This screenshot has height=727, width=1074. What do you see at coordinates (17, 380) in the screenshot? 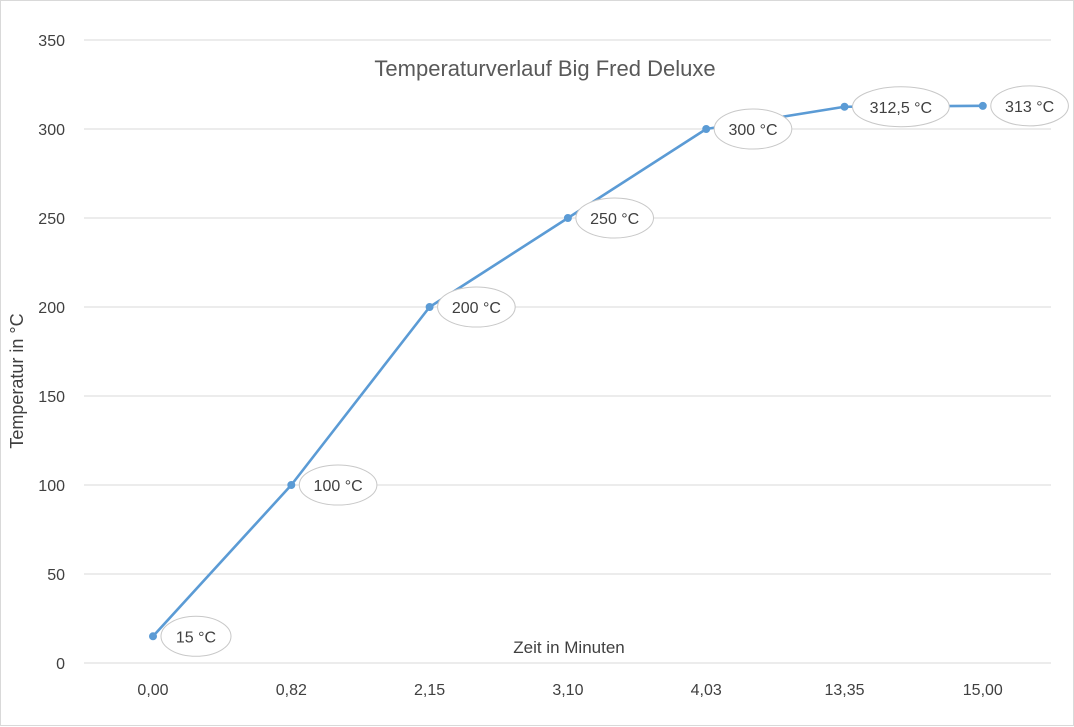
I see `y-axis-title: Temperatur in °C` at bounding box center [17, 380].